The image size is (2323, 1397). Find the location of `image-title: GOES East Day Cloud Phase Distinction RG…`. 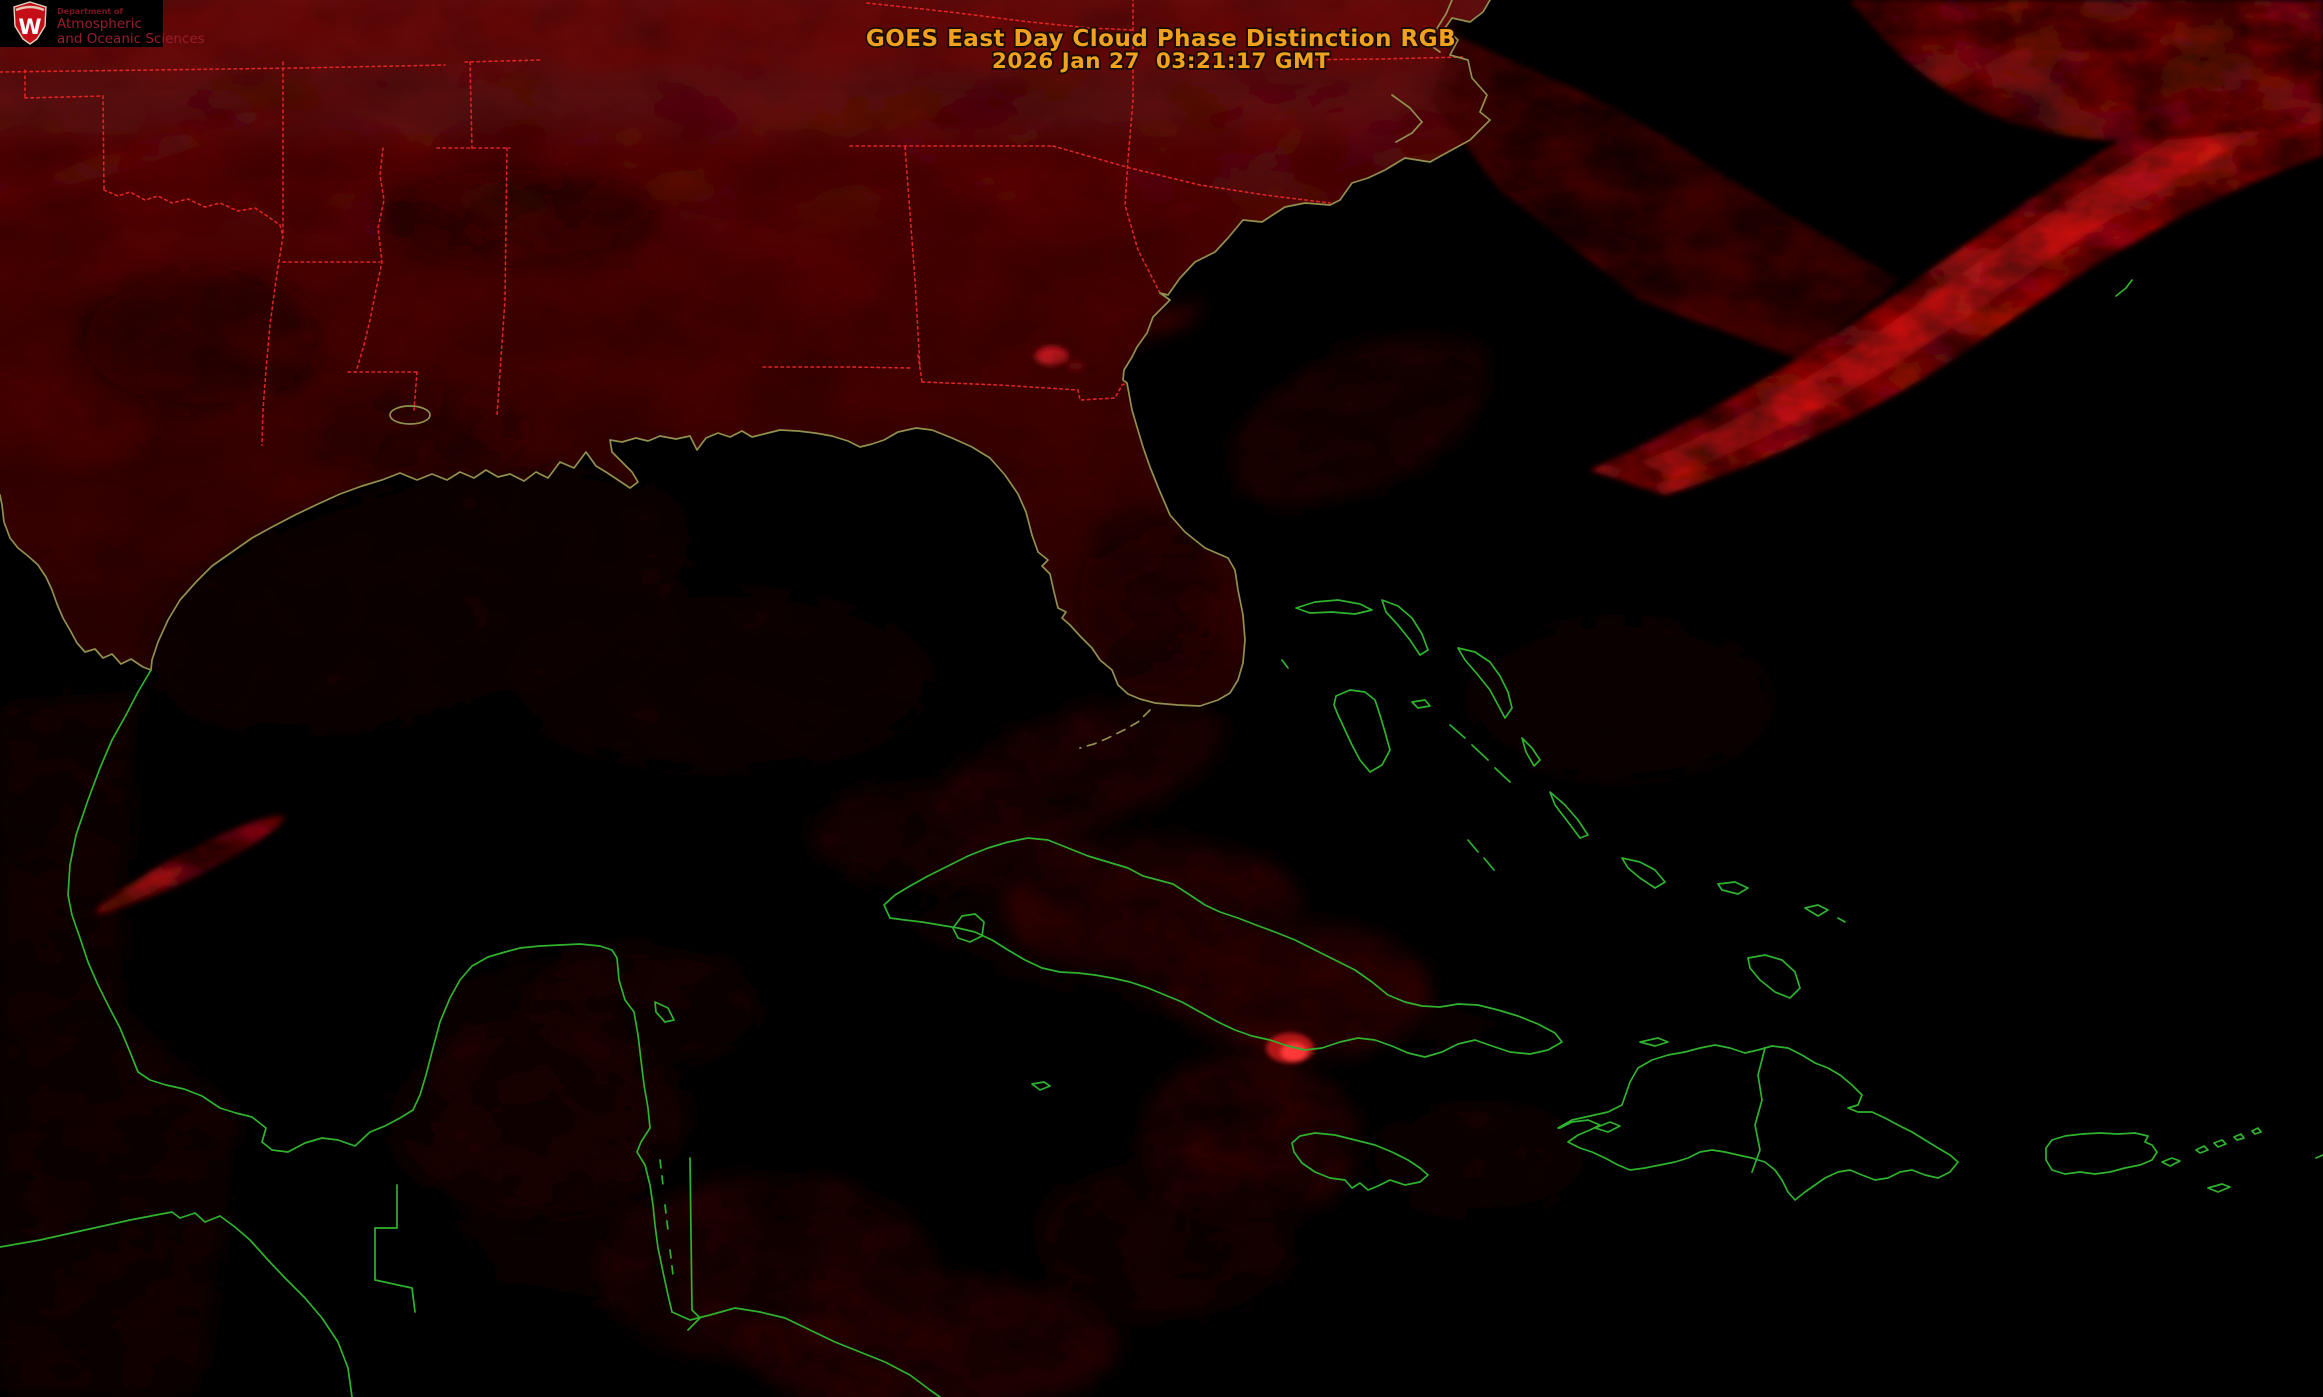

image-title: GOES East Day Cloud Phase Distinction RG… is located at coordinates (1161, 39).